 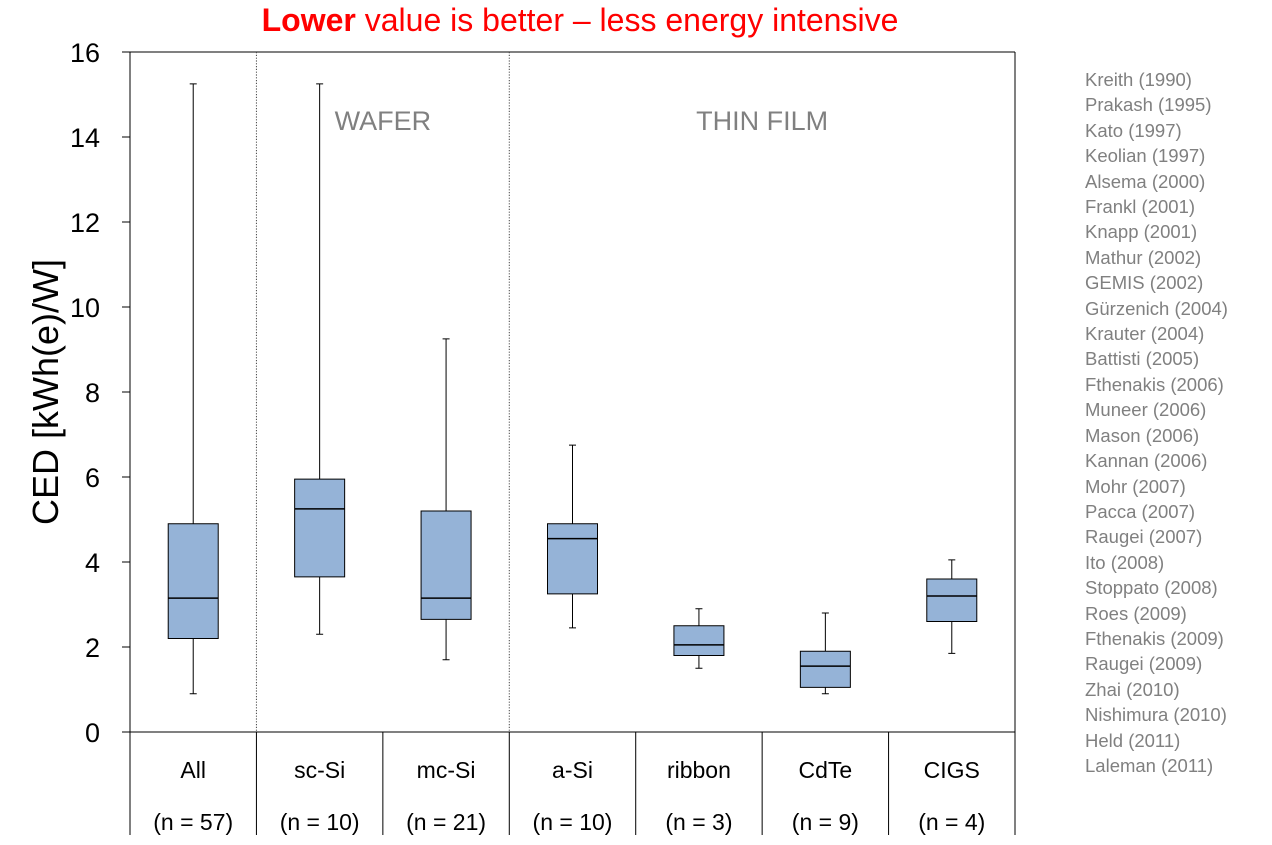 What do you see at coordinates (1133, 130) in the screenshot?
I see `reference-item: Kato (1997)` at bounding box center [1133, 130].